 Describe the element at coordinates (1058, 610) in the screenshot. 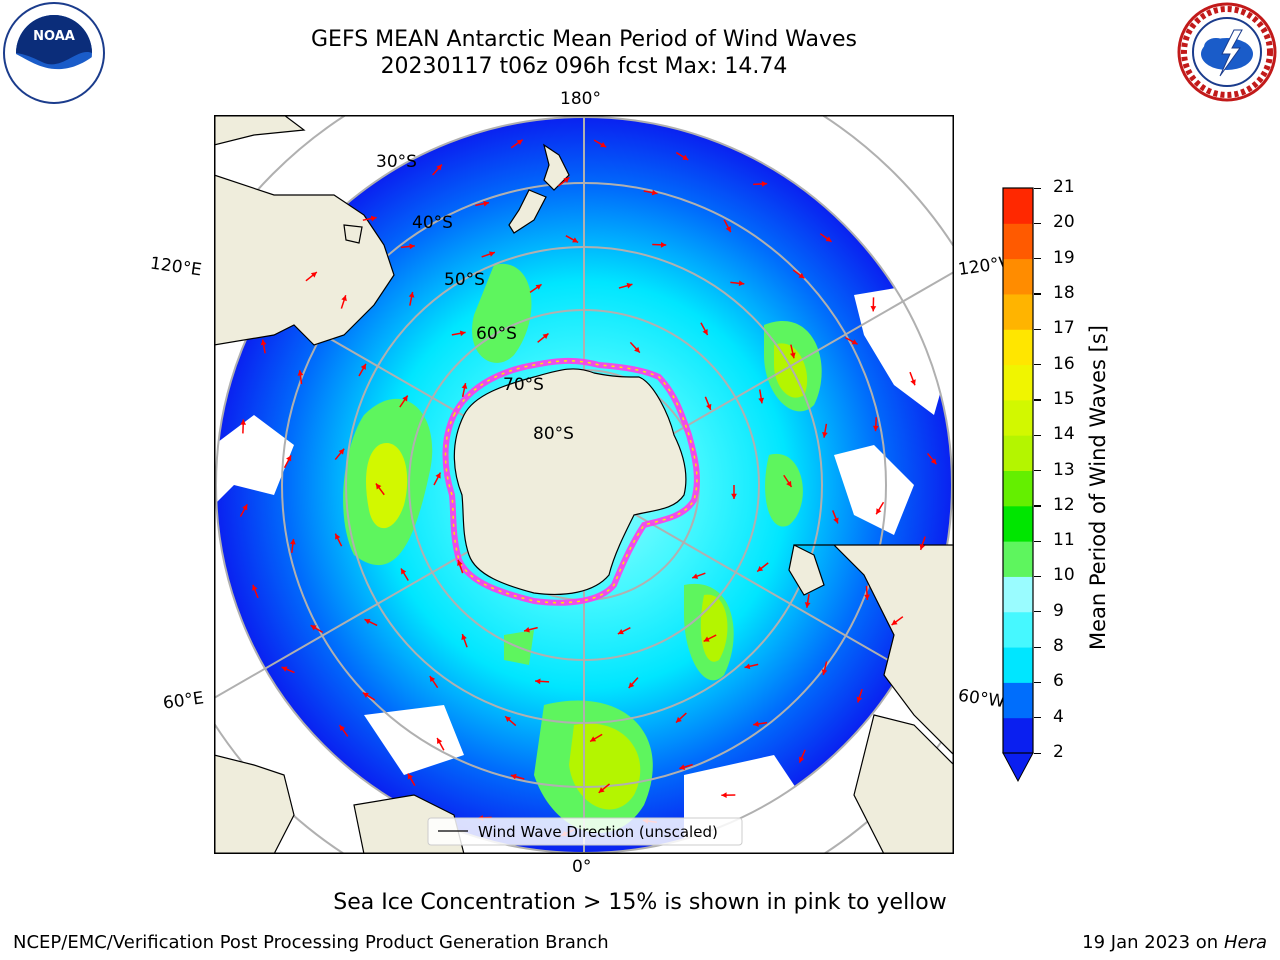

I see `colorbar-tick-label: 9` at that location.